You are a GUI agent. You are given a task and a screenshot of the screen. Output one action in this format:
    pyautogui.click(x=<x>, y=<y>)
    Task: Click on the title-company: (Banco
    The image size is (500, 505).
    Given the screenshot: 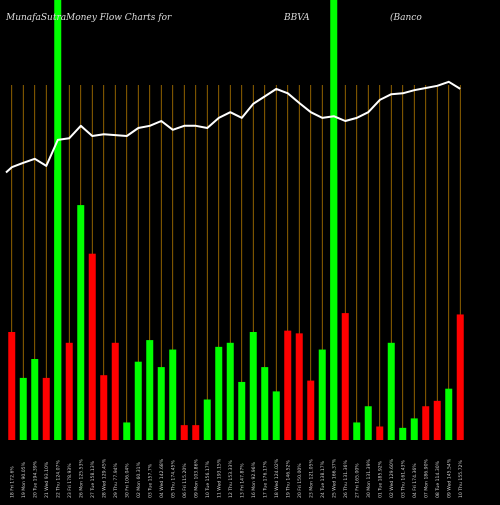 What is the action you would take?
    pyautogui.click(x=406, y=17)
    